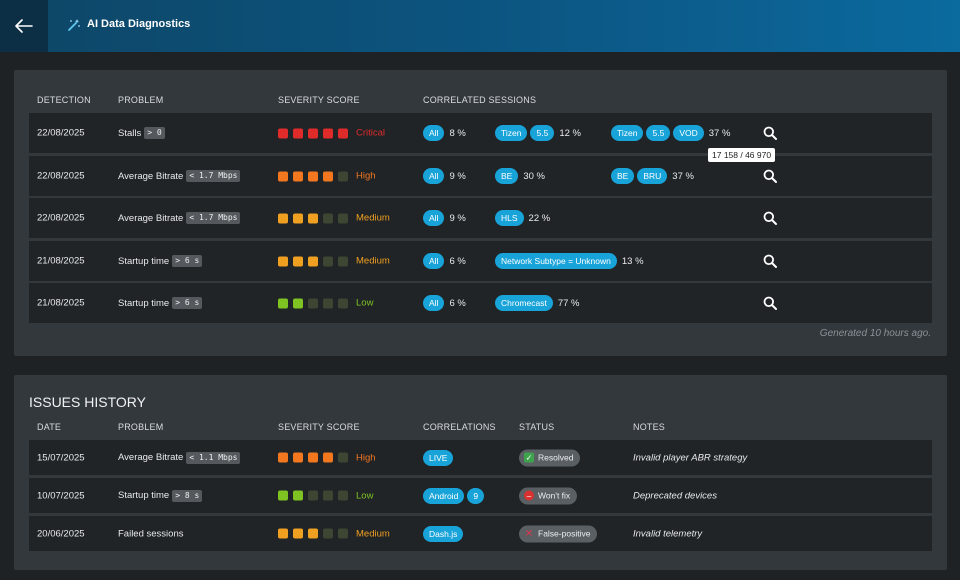  I want to click on status-cell: ✓ Resolved, so click(550, 457).